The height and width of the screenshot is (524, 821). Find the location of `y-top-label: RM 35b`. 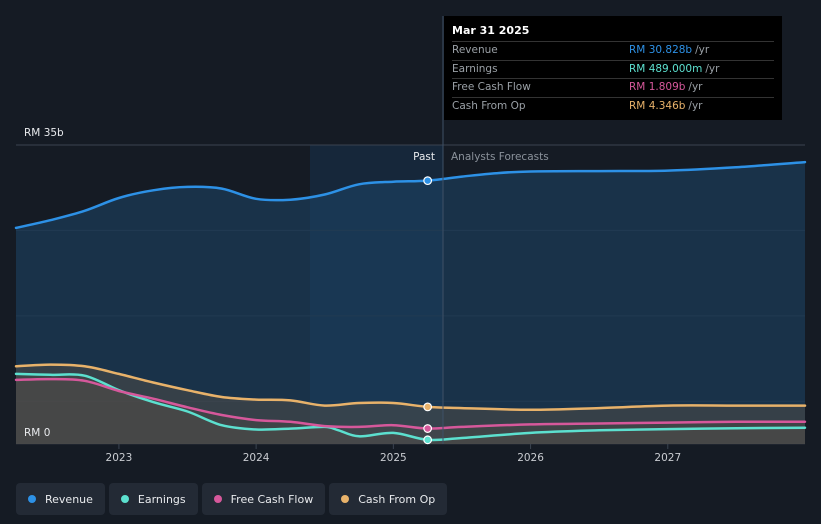

y-top-label: RM 35b is located at coordinates (44, 133).